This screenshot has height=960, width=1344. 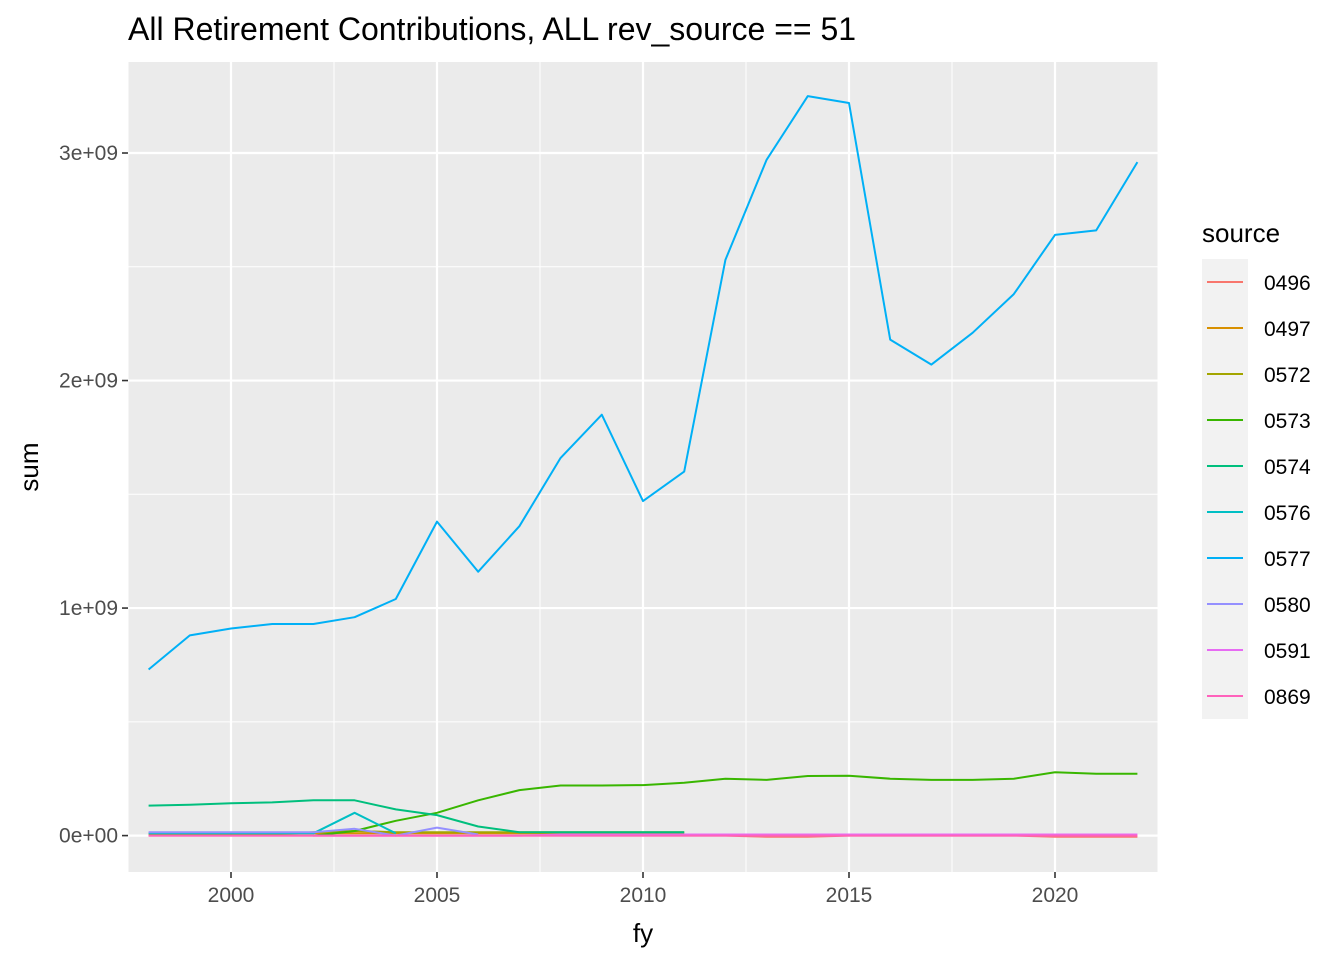 I want to click on x-tick-label: 2020, so click(x=1055, y=895).